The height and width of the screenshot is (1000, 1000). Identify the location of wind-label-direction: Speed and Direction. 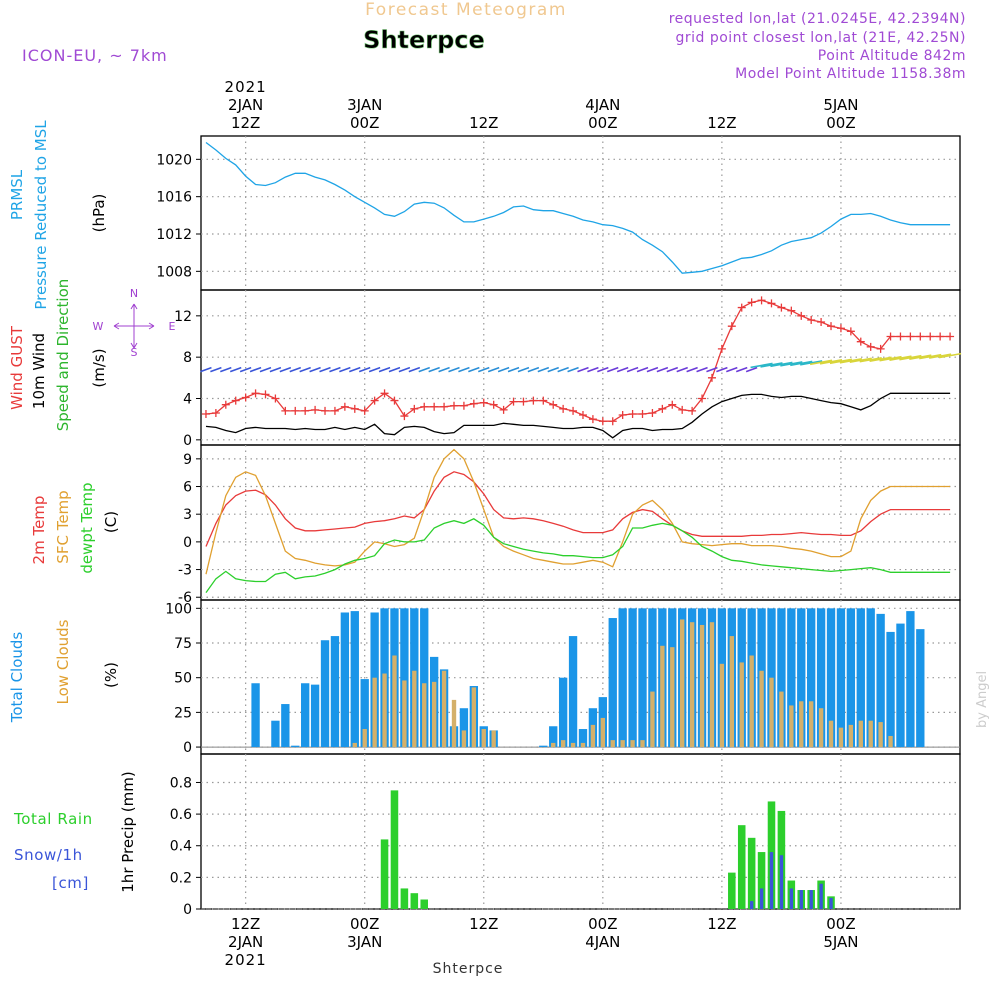
(63, 355).